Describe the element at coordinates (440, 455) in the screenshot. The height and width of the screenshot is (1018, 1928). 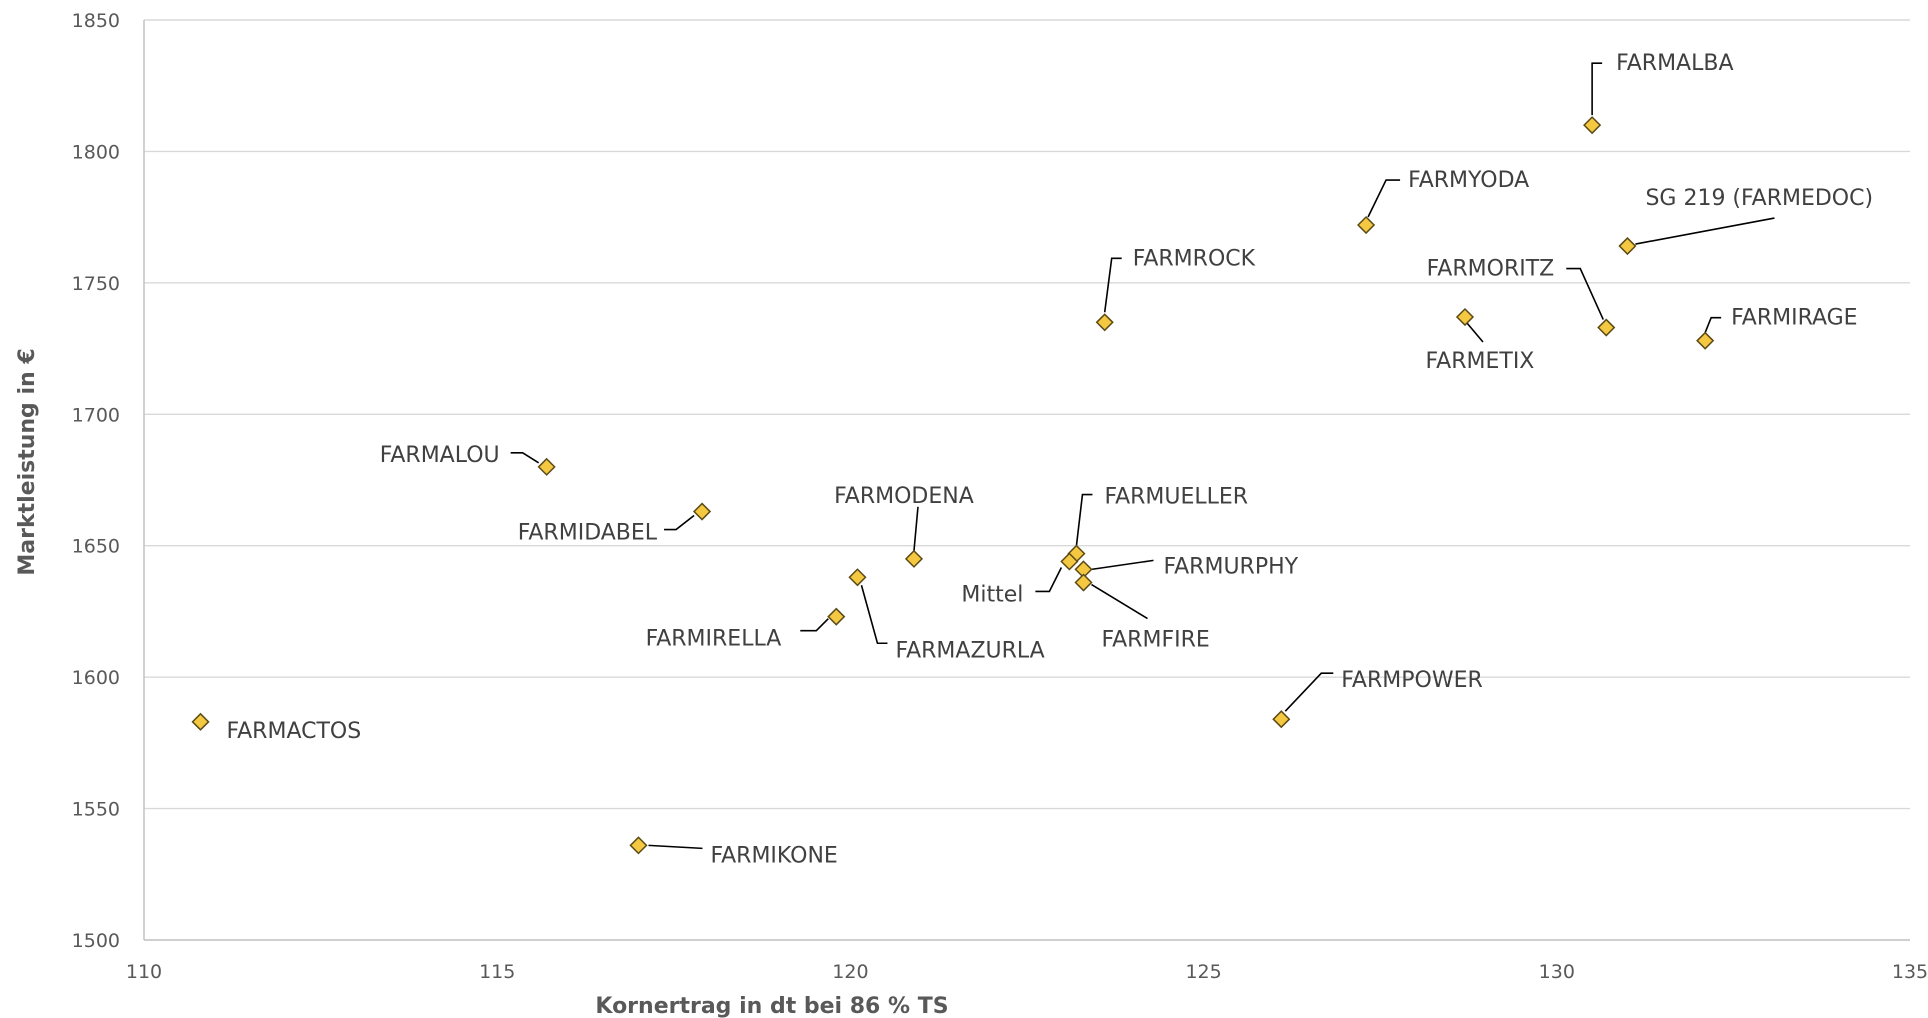
I see `label-farmalou: FARMALOU` at that location.